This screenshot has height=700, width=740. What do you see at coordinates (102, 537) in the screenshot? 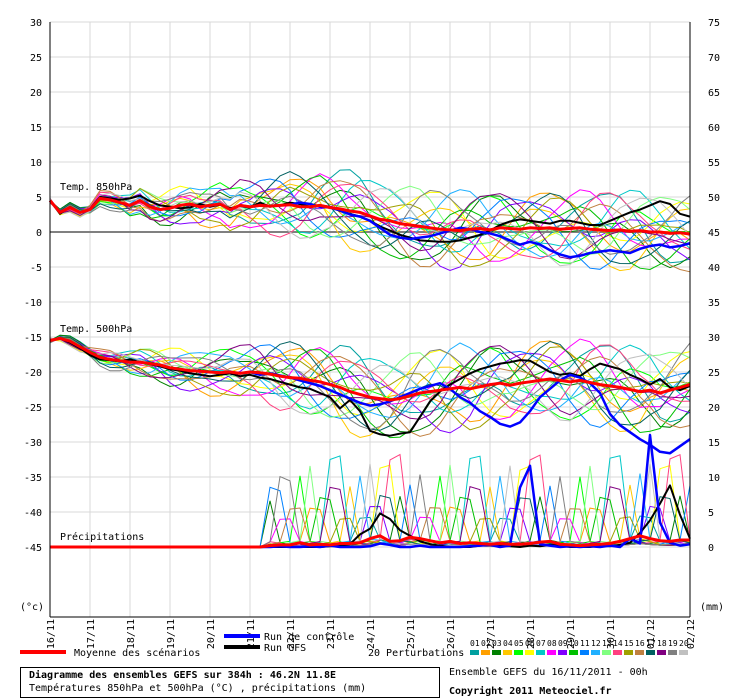
I see `panel-label-precip: Précipitations` at bounding box center [102, 537].